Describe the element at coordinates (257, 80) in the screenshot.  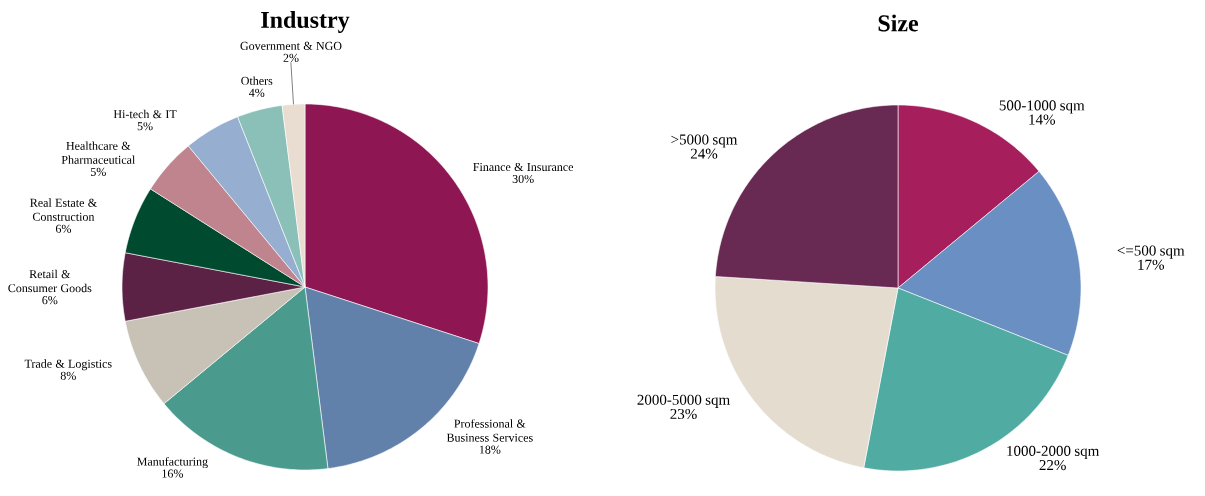
I see `slice-label: Others` at that location.